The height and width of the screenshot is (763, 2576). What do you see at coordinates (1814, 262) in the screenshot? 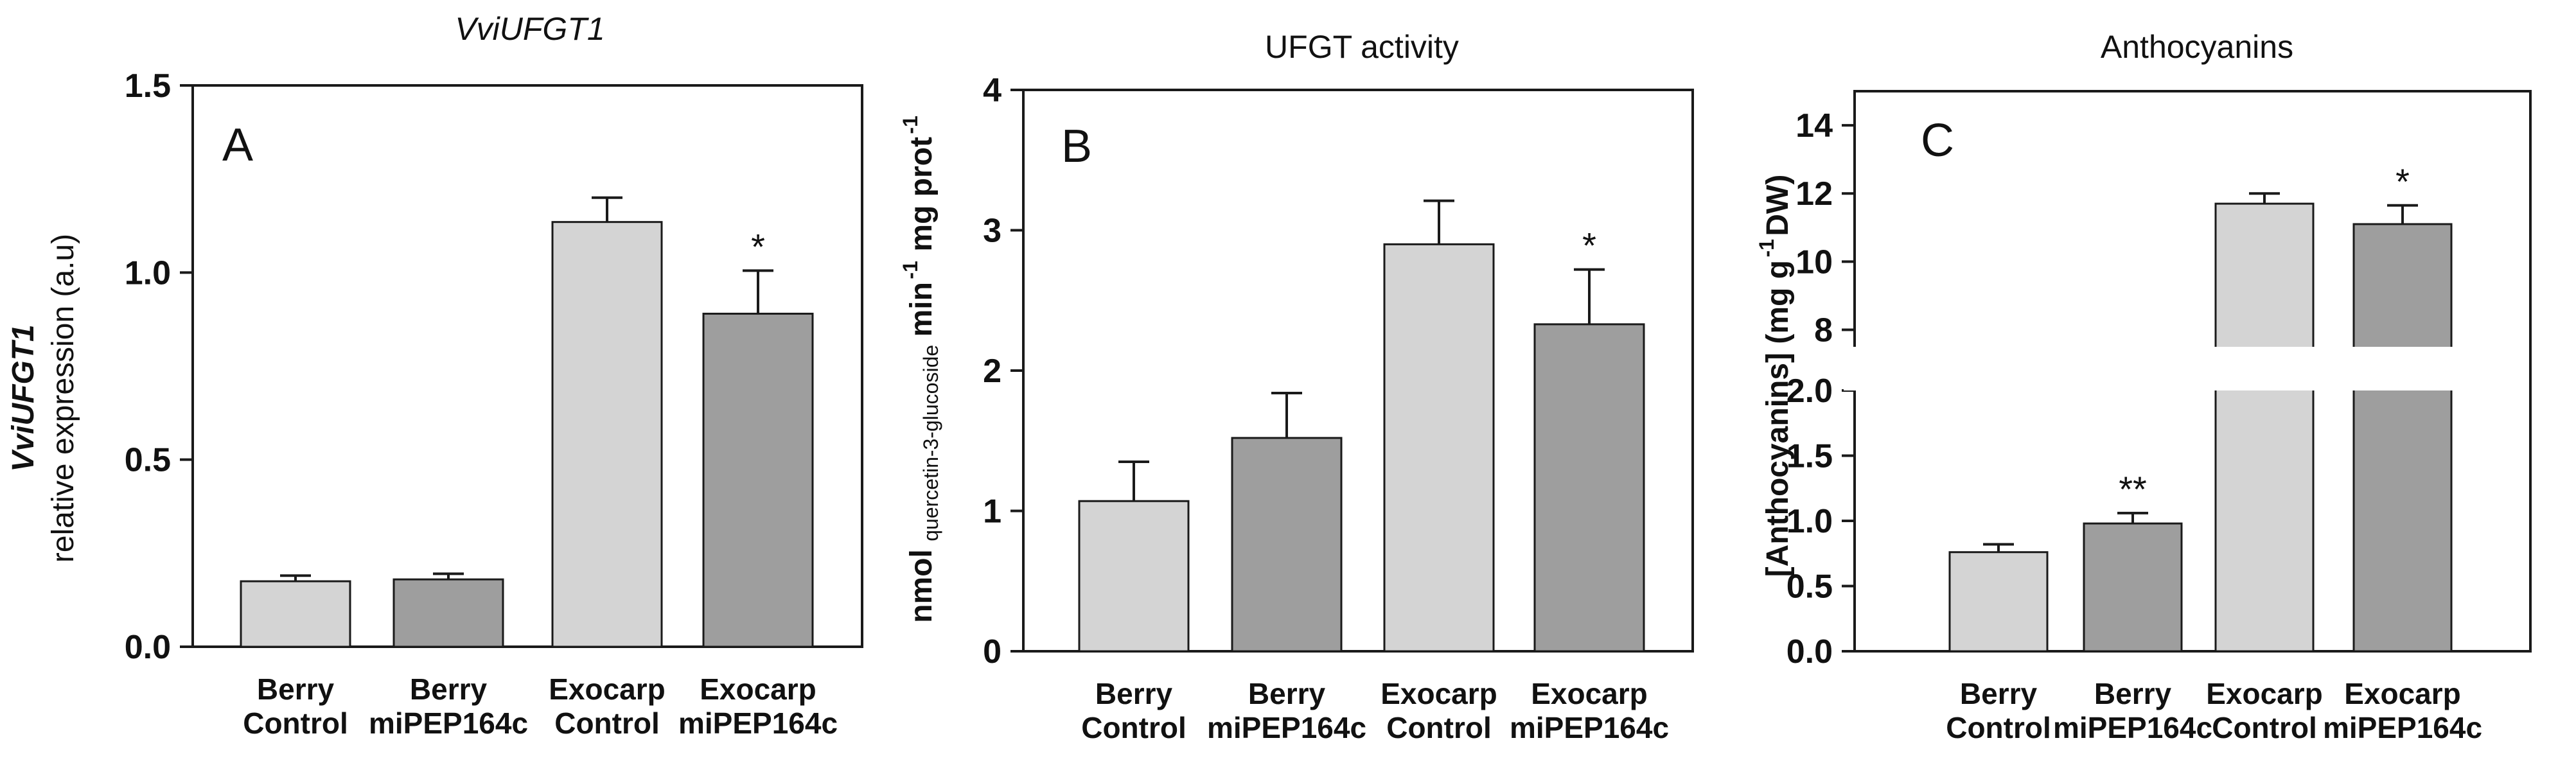
I see `y-tick-label: 10` at bounding box center [1814, 262].